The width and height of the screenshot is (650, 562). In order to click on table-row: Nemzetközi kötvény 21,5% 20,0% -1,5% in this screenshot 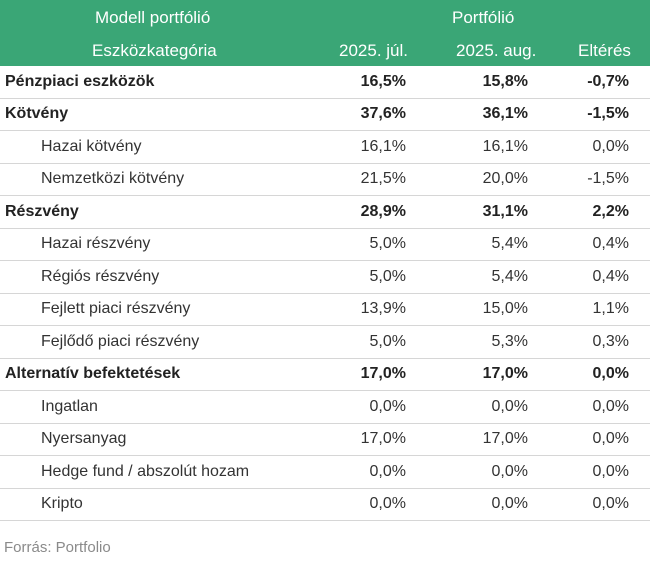, I will do `click(325, 180)`.